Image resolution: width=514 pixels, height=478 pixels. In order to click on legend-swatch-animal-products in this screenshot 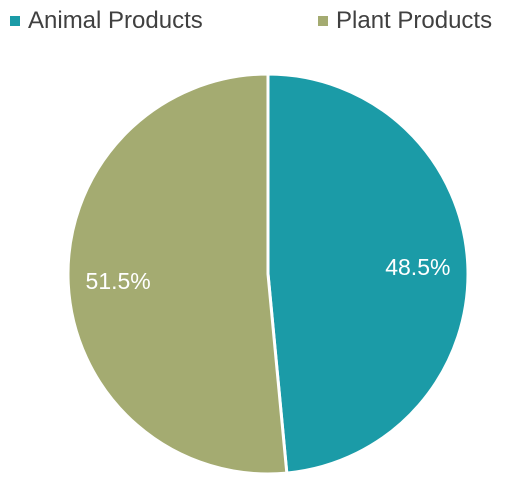, I will do `click(15, 21)`.